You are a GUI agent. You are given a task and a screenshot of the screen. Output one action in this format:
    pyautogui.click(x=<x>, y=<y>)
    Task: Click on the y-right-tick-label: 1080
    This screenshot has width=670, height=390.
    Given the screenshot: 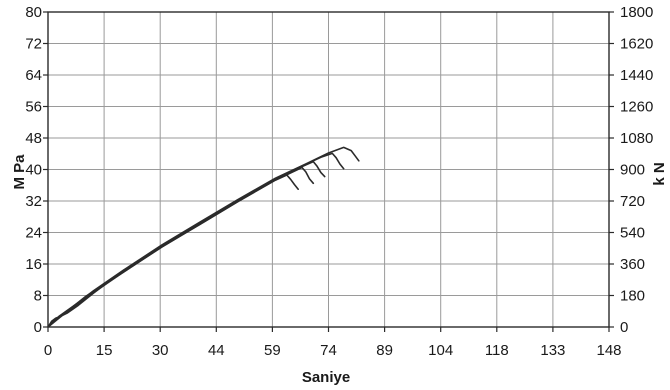 What is the action you would take?
    pyautogui.click(x=636, y=138)
    